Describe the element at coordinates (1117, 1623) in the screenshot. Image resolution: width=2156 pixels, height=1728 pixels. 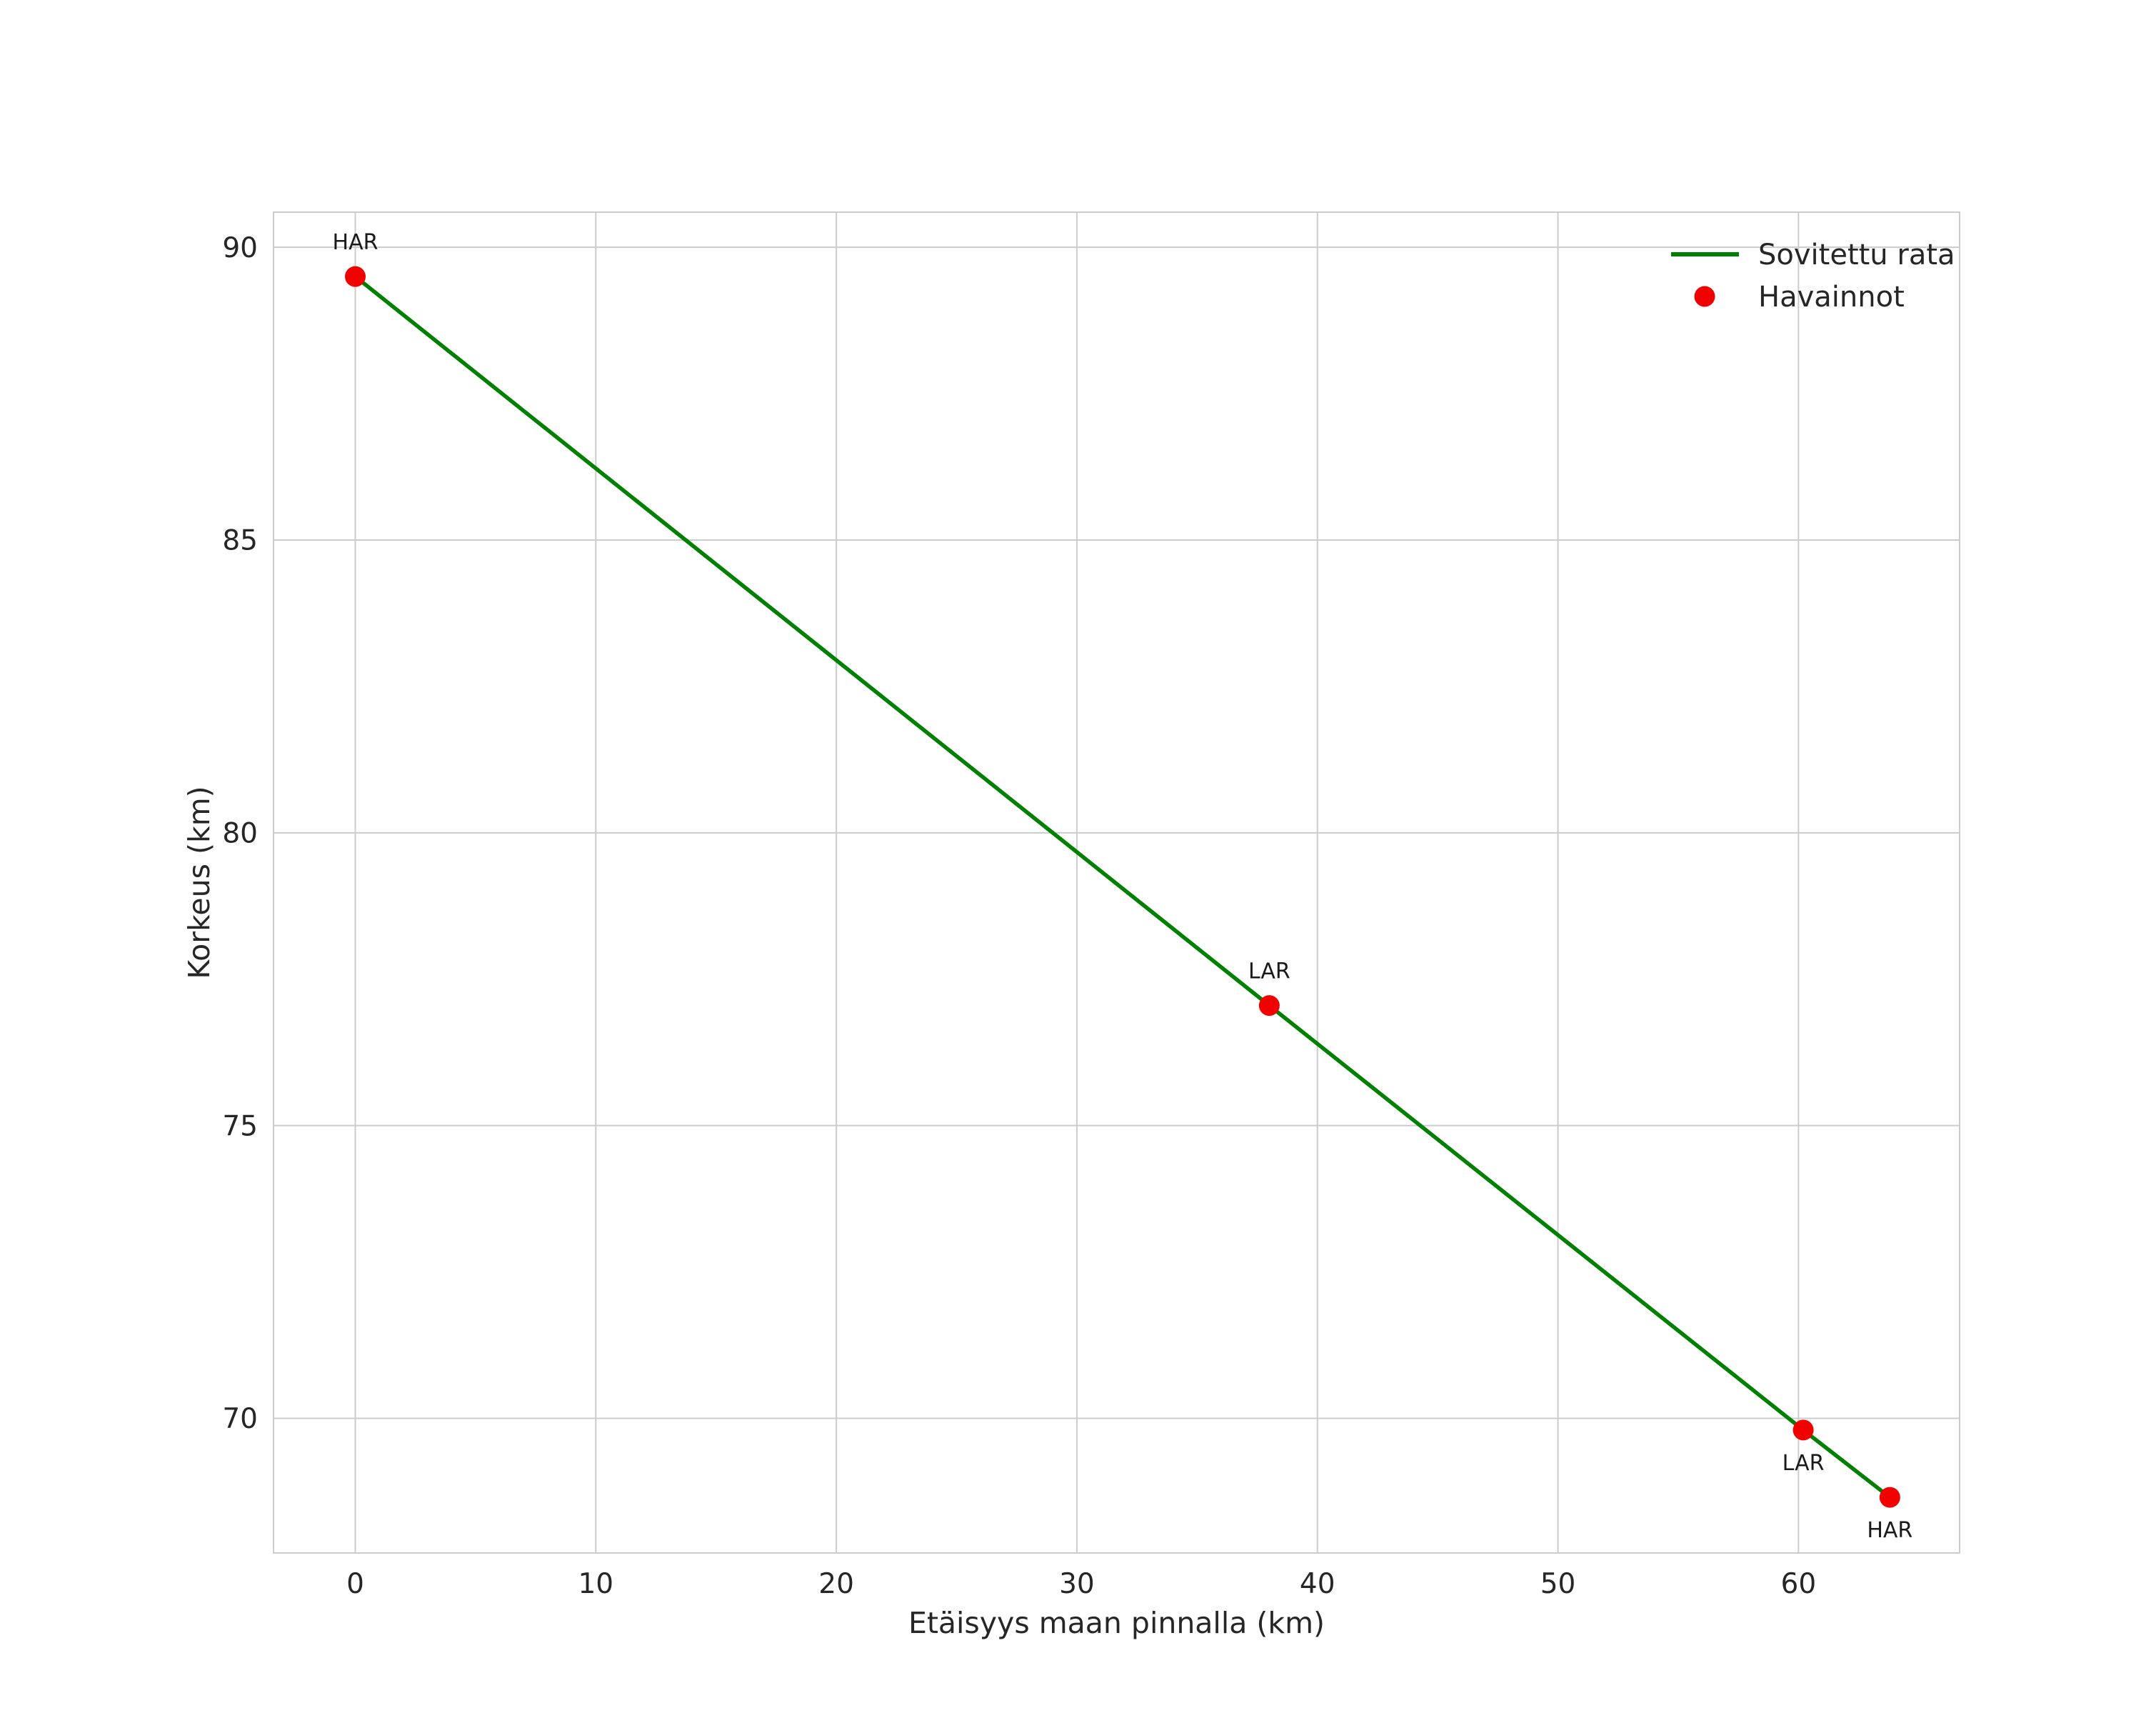
I see `x-axis-label: Etäisyys maan pinnalla (km)` at that location.